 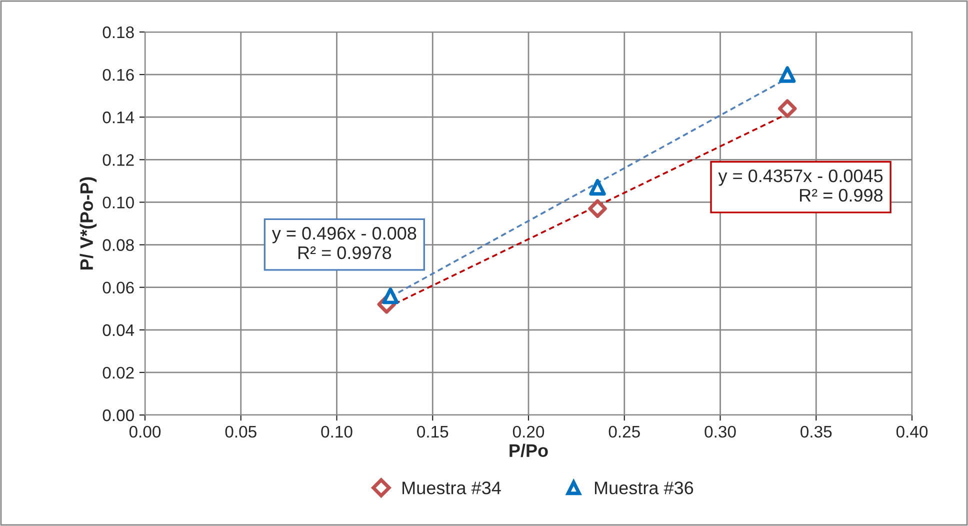 I want to click on y-tick-label: 0.12, so click(x=118, y=160).